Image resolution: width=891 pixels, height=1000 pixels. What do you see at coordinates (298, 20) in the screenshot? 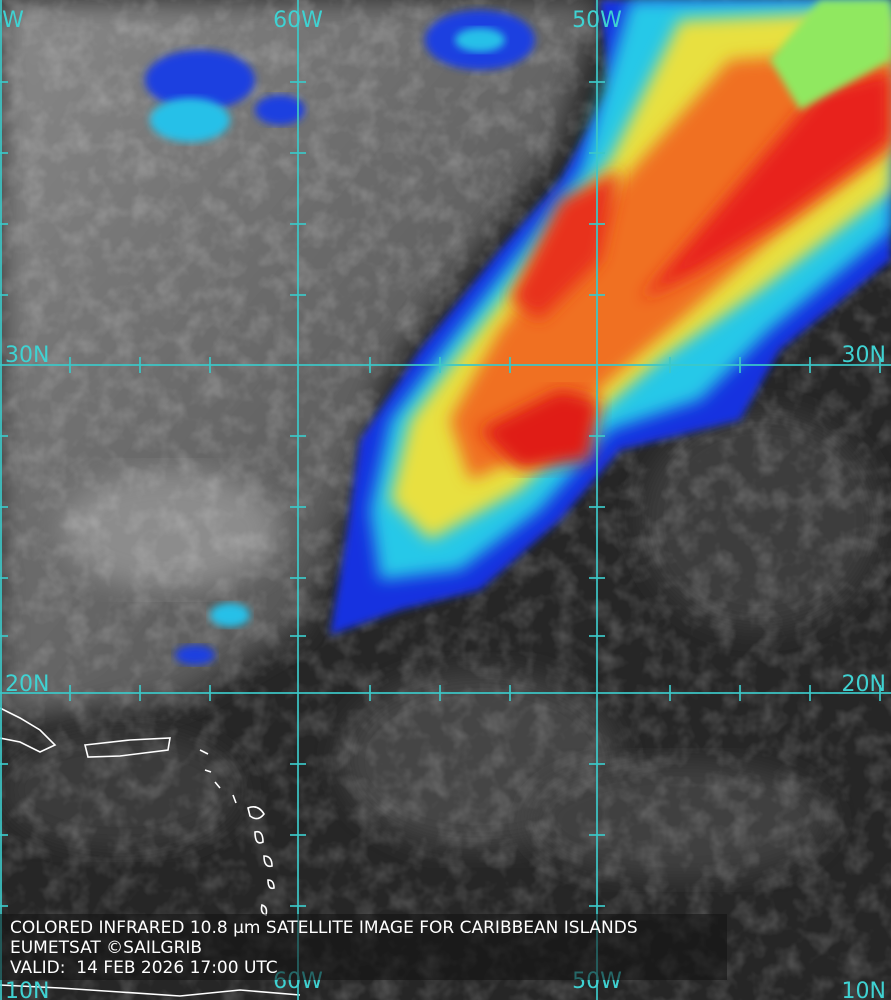
I see `longitude-label: 60W` at bounding box center [298, 20].